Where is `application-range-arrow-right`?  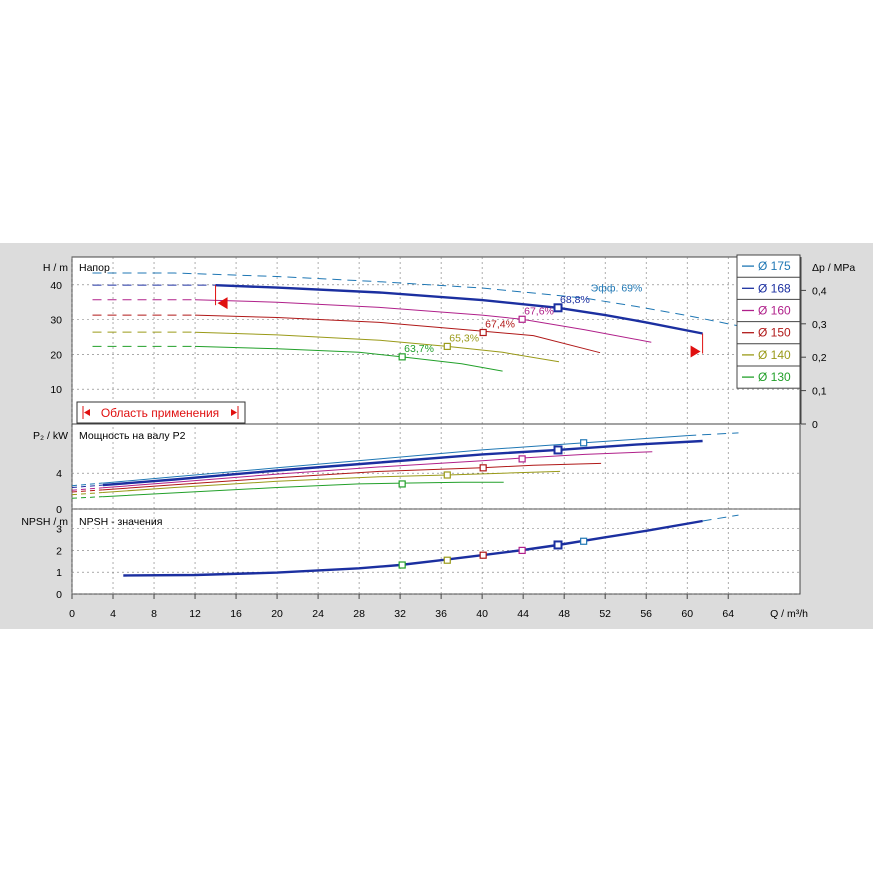 application-range-arrow-right is located at coordinates (234, 412).